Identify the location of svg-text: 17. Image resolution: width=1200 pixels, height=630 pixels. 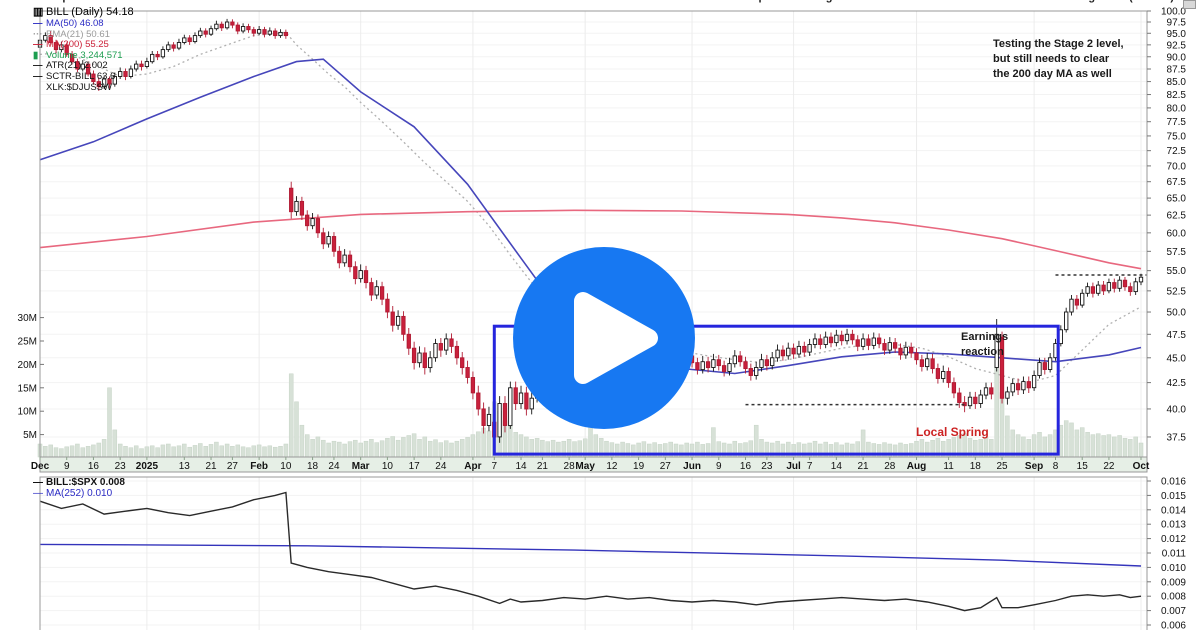
(415, 466).